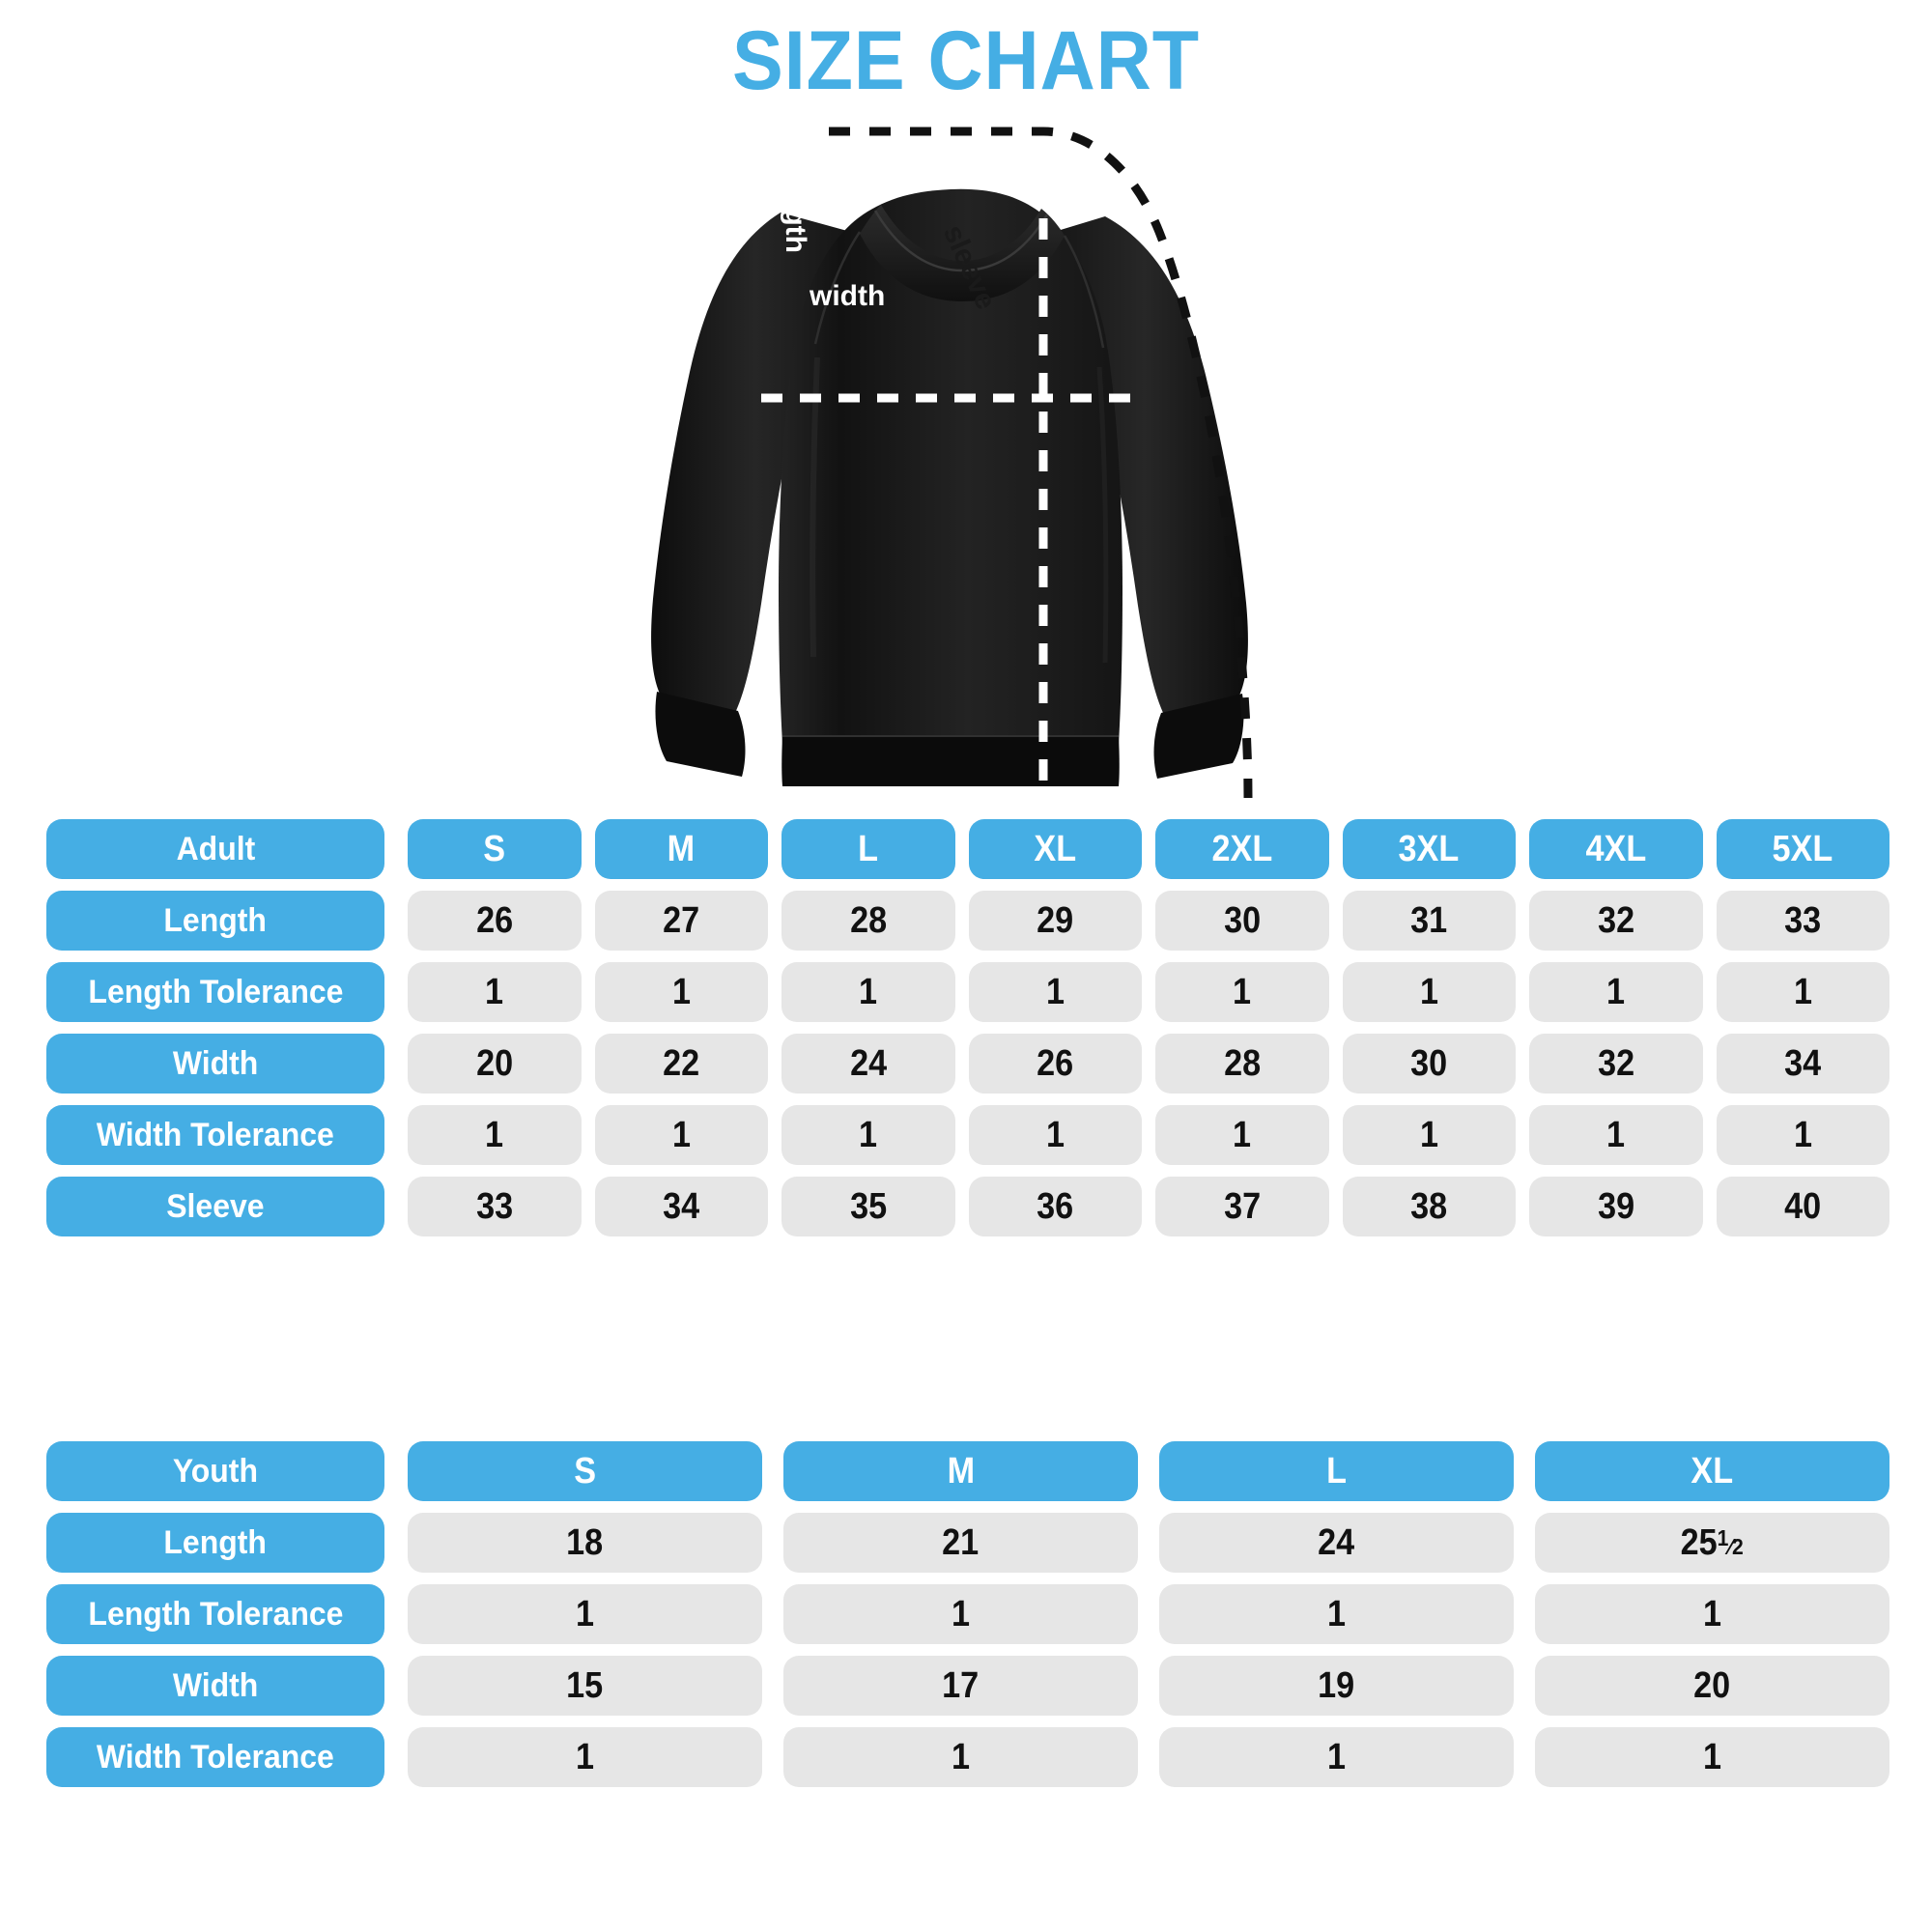 This screenshot has width=1932, height=1932. Describe the element at coordinates (815, 507) in the screenshot. I see `fabric-fold-left` at that location.